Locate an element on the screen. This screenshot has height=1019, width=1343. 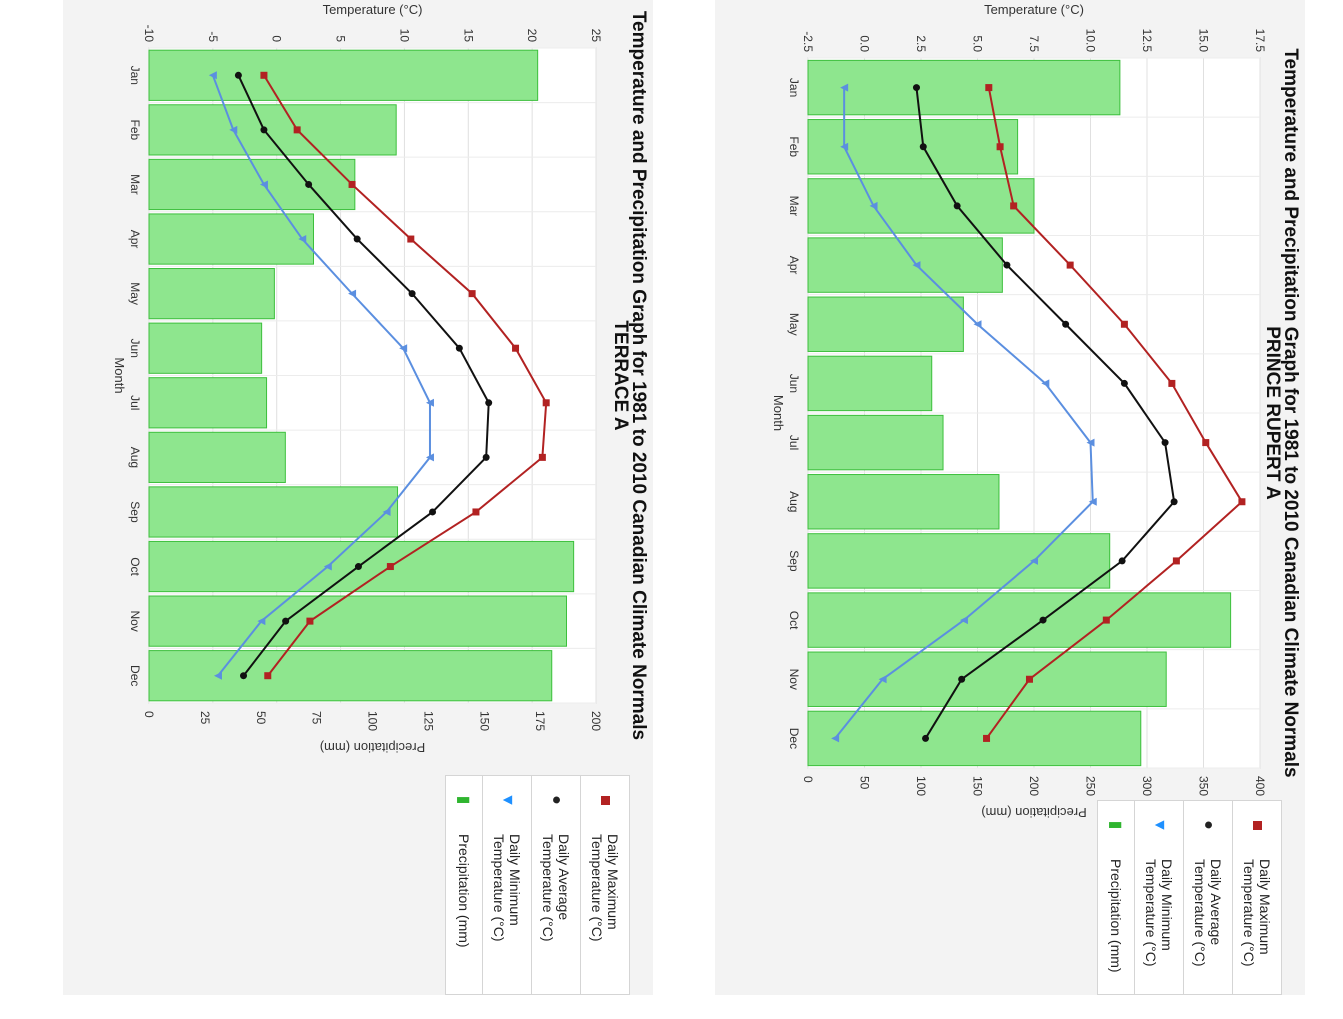
month-tick-label: Jun is located at coordinates (794, 383).